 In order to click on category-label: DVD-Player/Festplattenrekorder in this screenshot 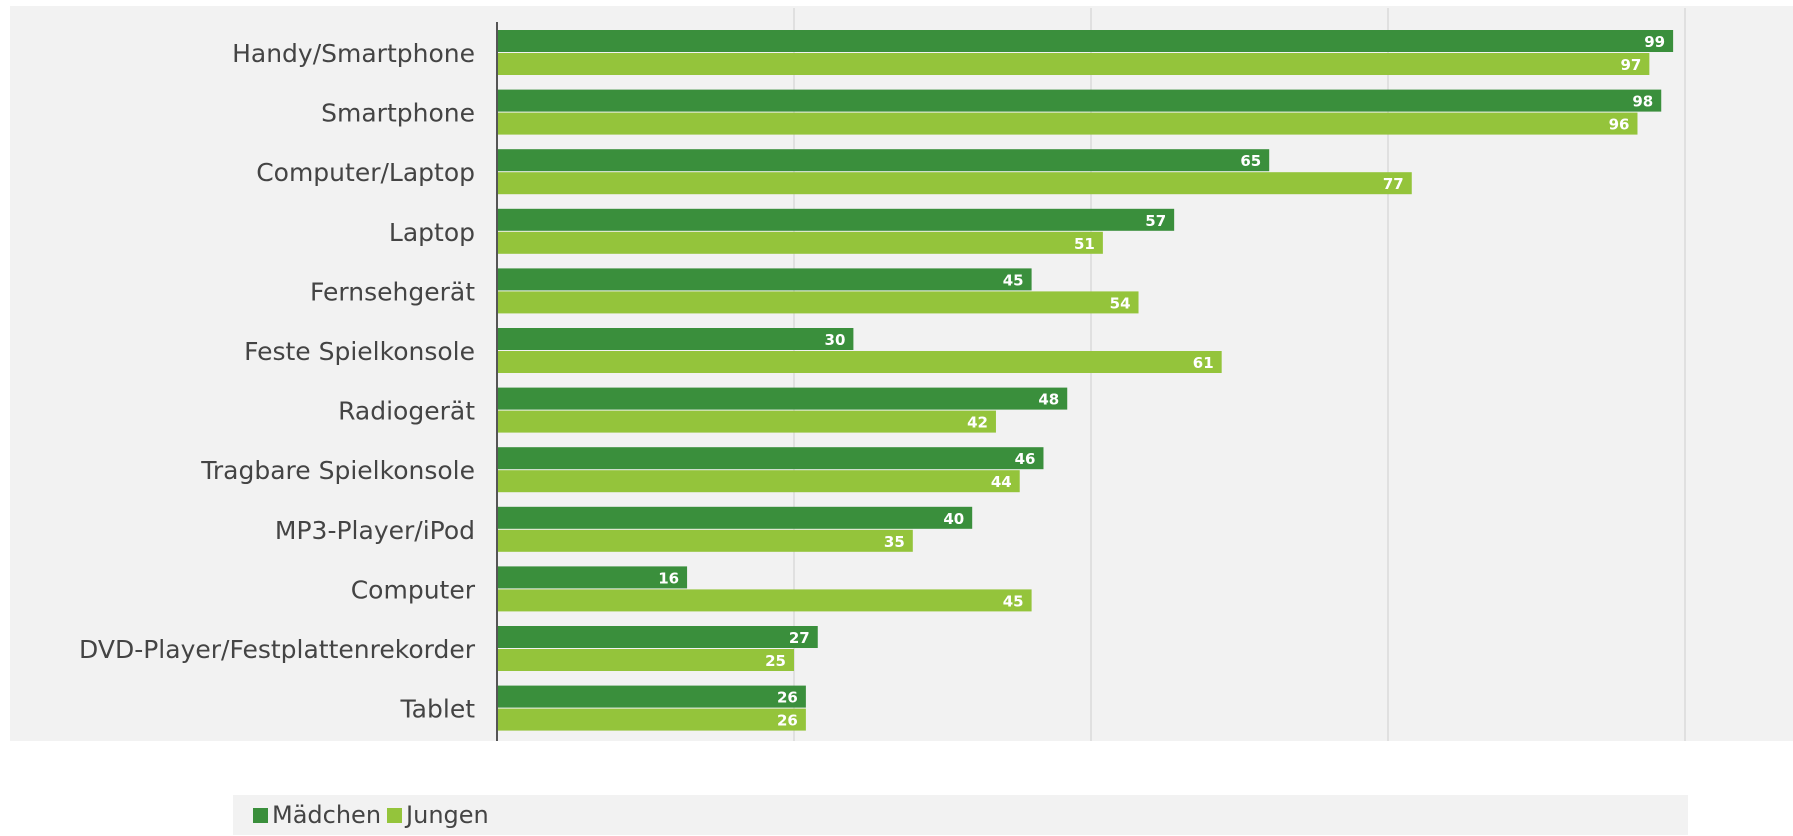, I will do `click(277, 649)`.